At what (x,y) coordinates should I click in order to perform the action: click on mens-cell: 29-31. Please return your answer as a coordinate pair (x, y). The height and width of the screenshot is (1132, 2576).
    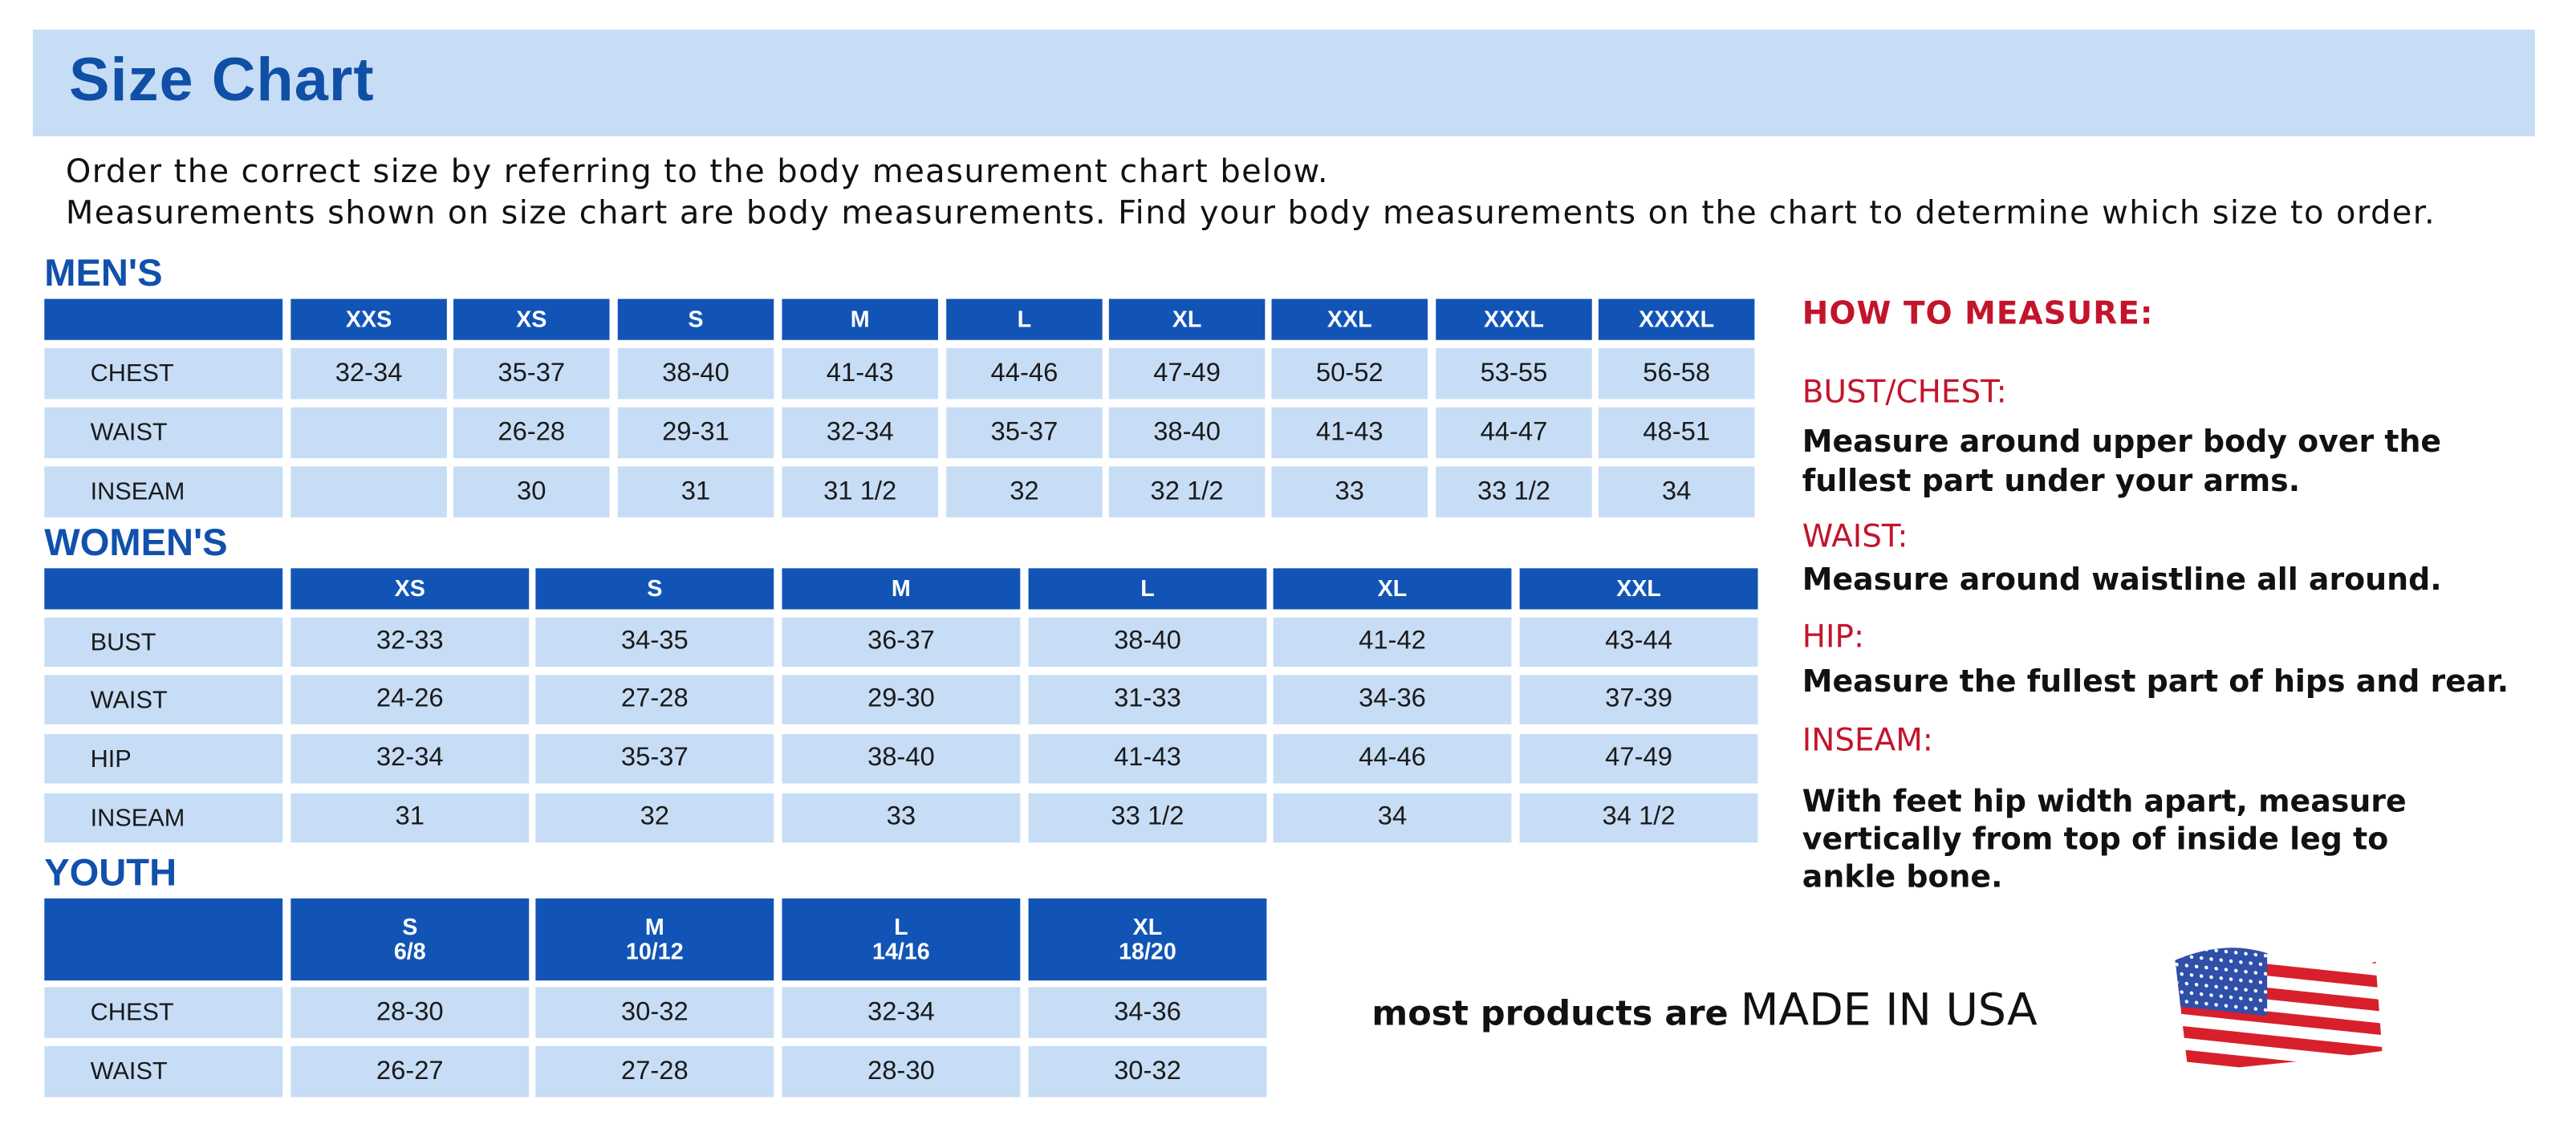
    Looking at the image, I should click on (696, 433).